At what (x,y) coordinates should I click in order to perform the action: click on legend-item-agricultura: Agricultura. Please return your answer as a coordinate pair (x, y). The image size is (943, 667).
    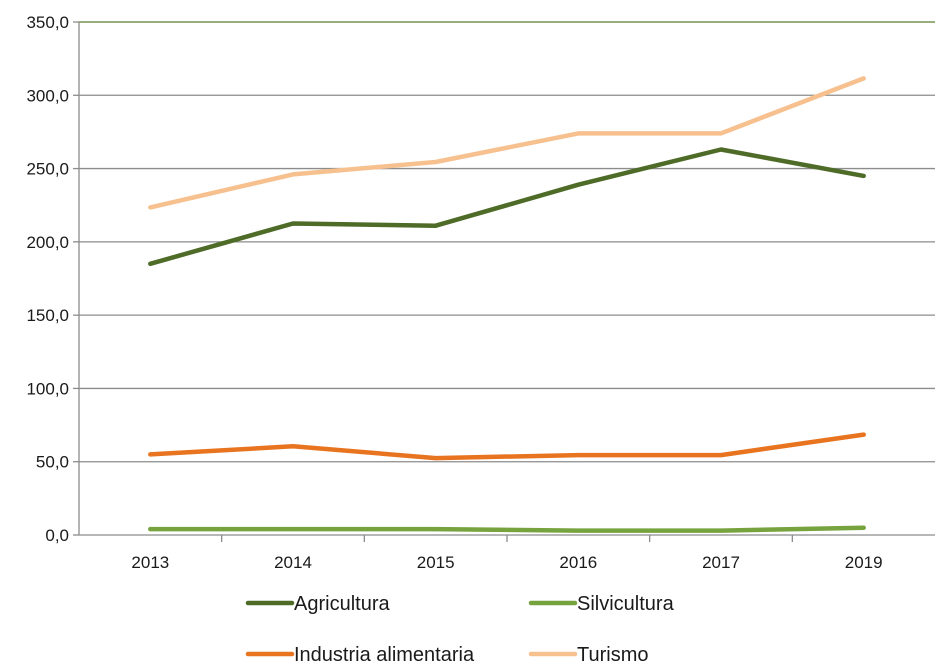
    Looking at the image, I should click on (317, 604).